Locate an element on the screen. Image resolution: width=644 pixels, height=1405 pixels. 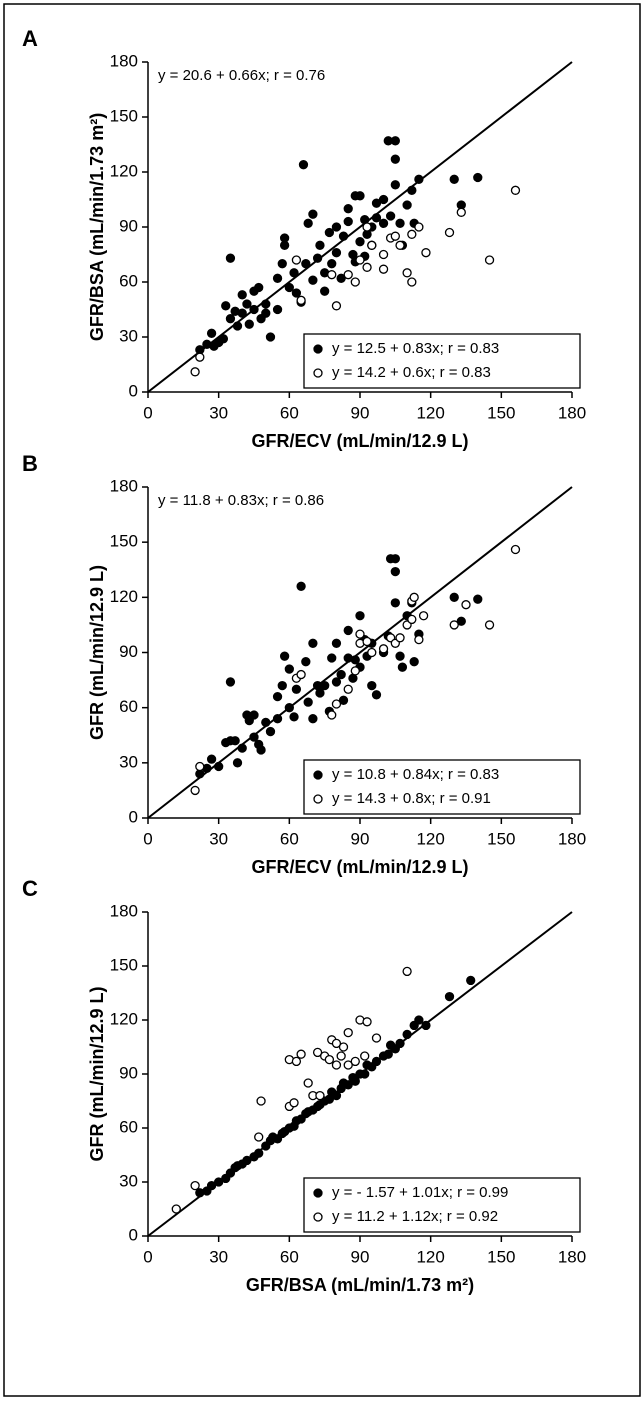
legend-entry: y = 11.2 + 1.12x; r = 0.92 is located at coordinates (415, 1216).